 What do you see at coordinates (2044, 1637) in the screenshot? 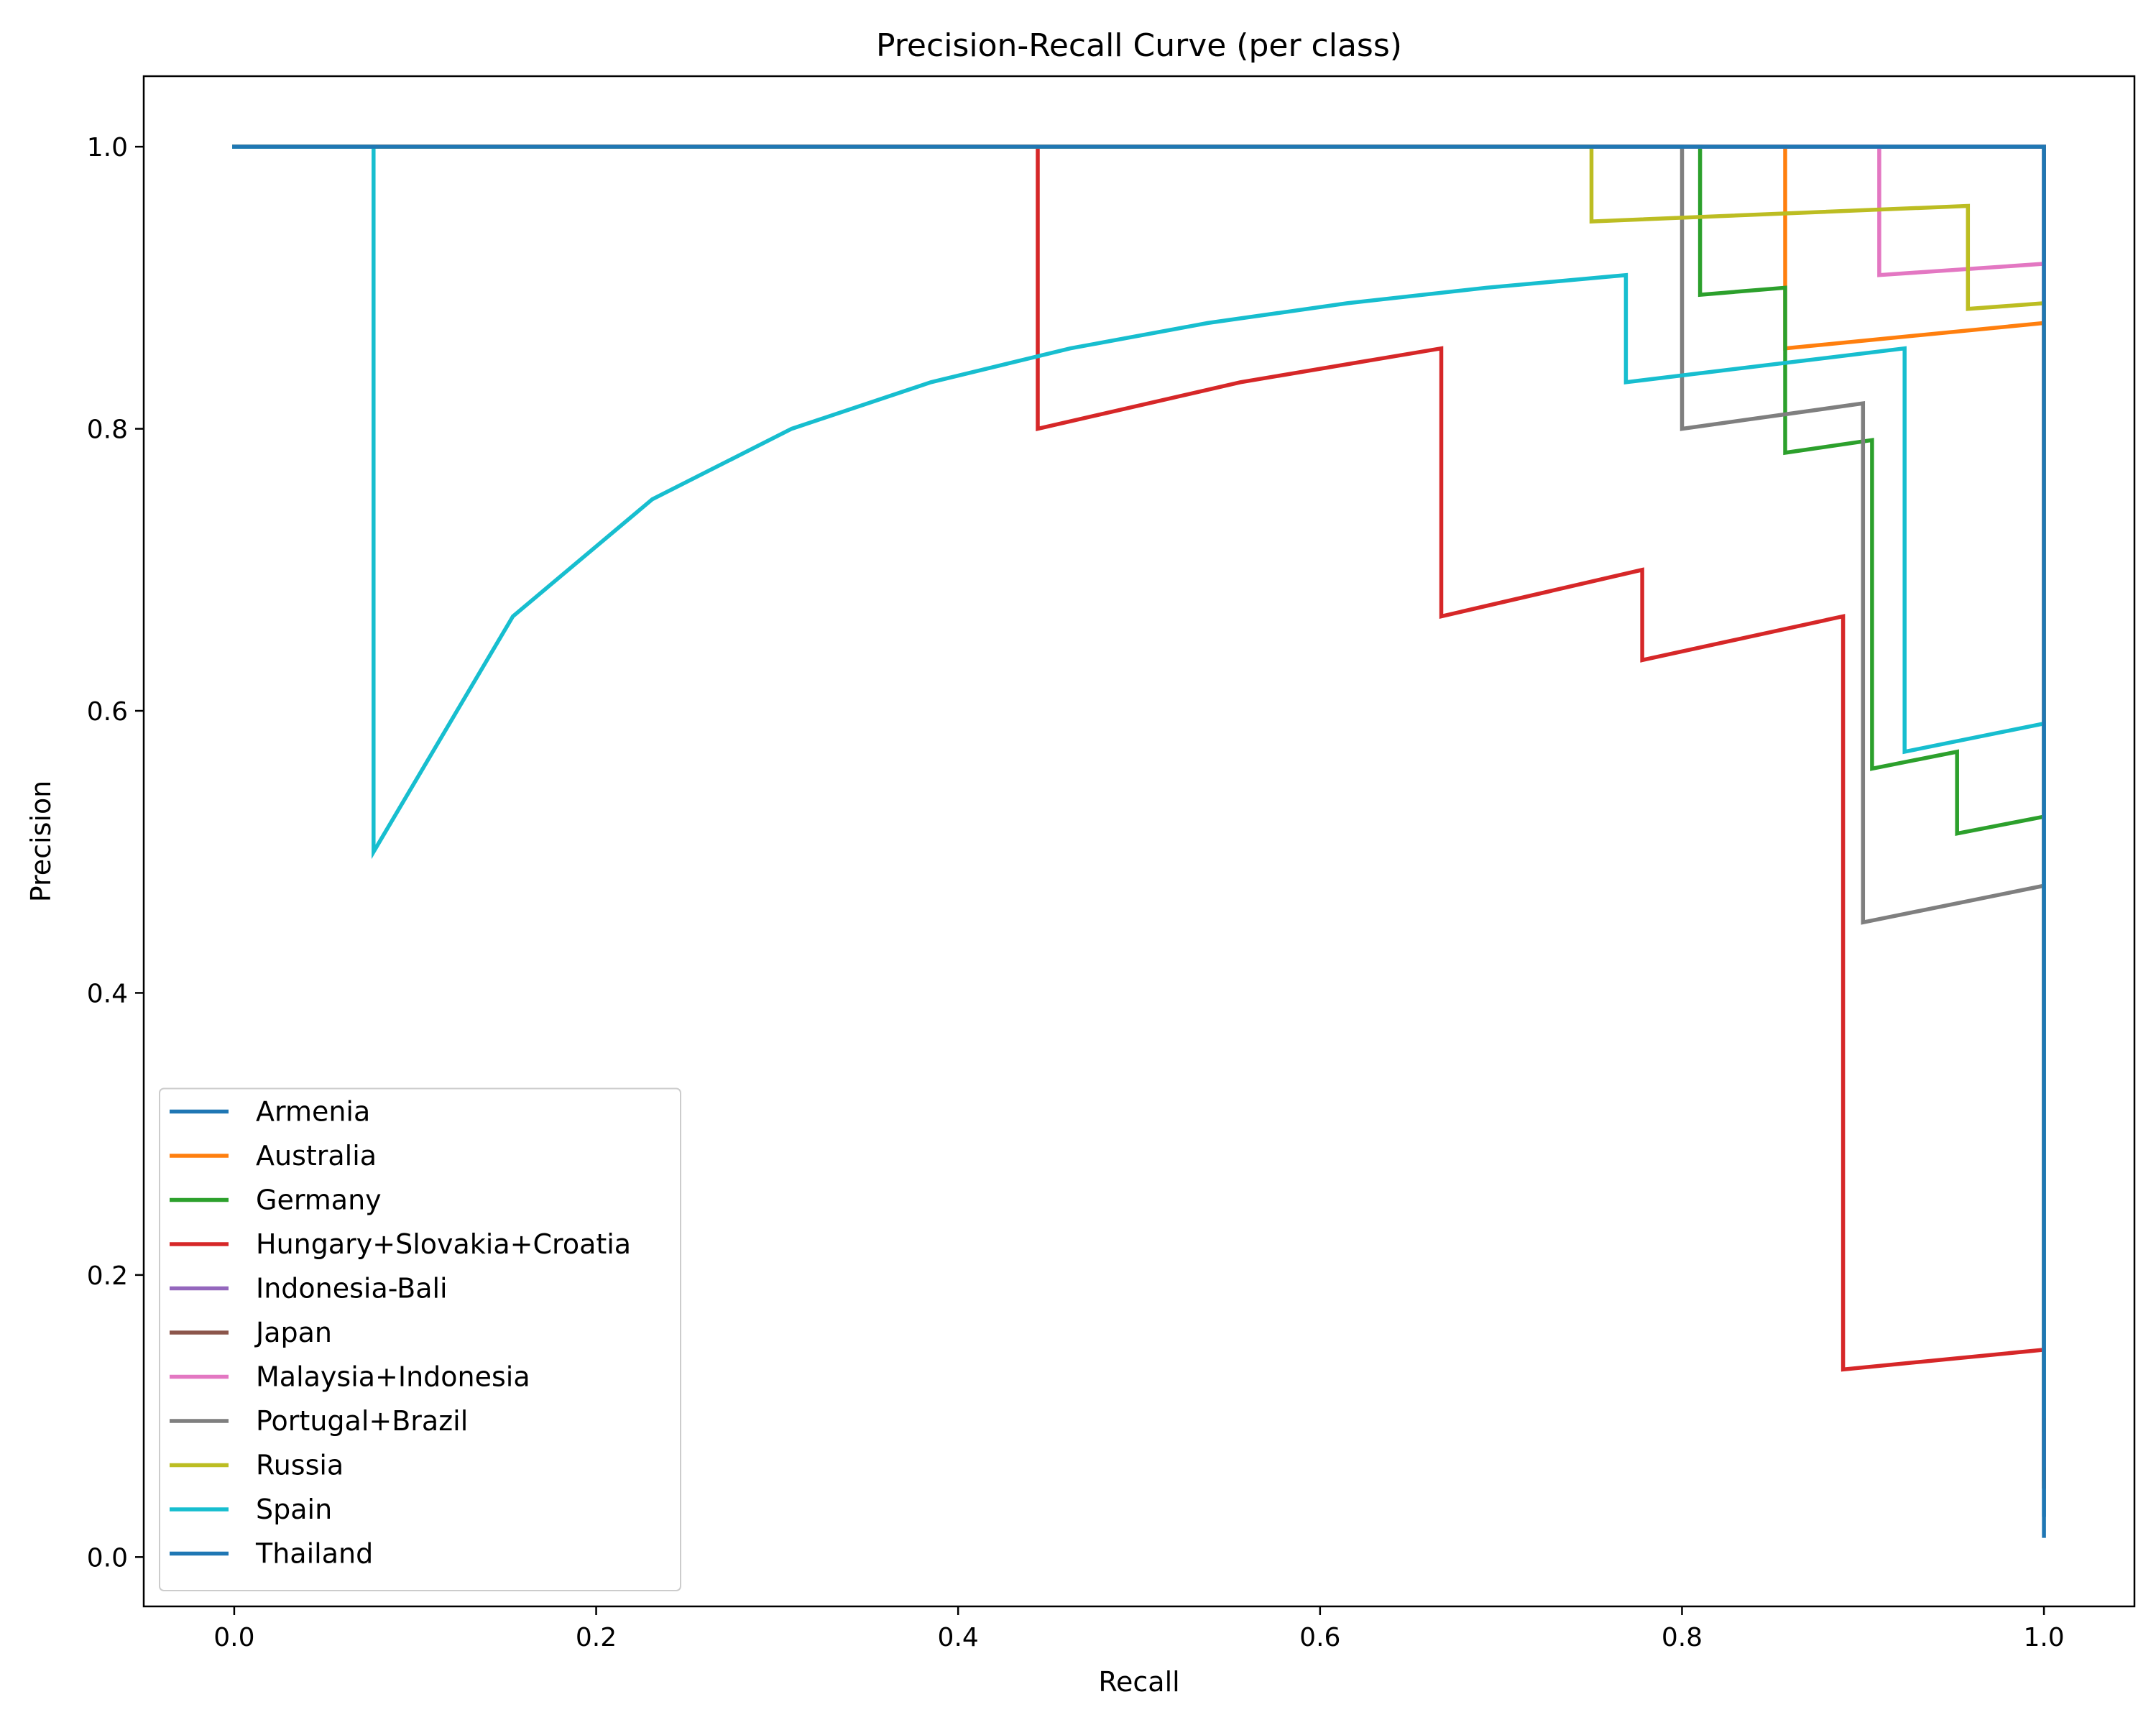
I see `x-tick-label: 1.0` at bounding box center [2044, 1637].